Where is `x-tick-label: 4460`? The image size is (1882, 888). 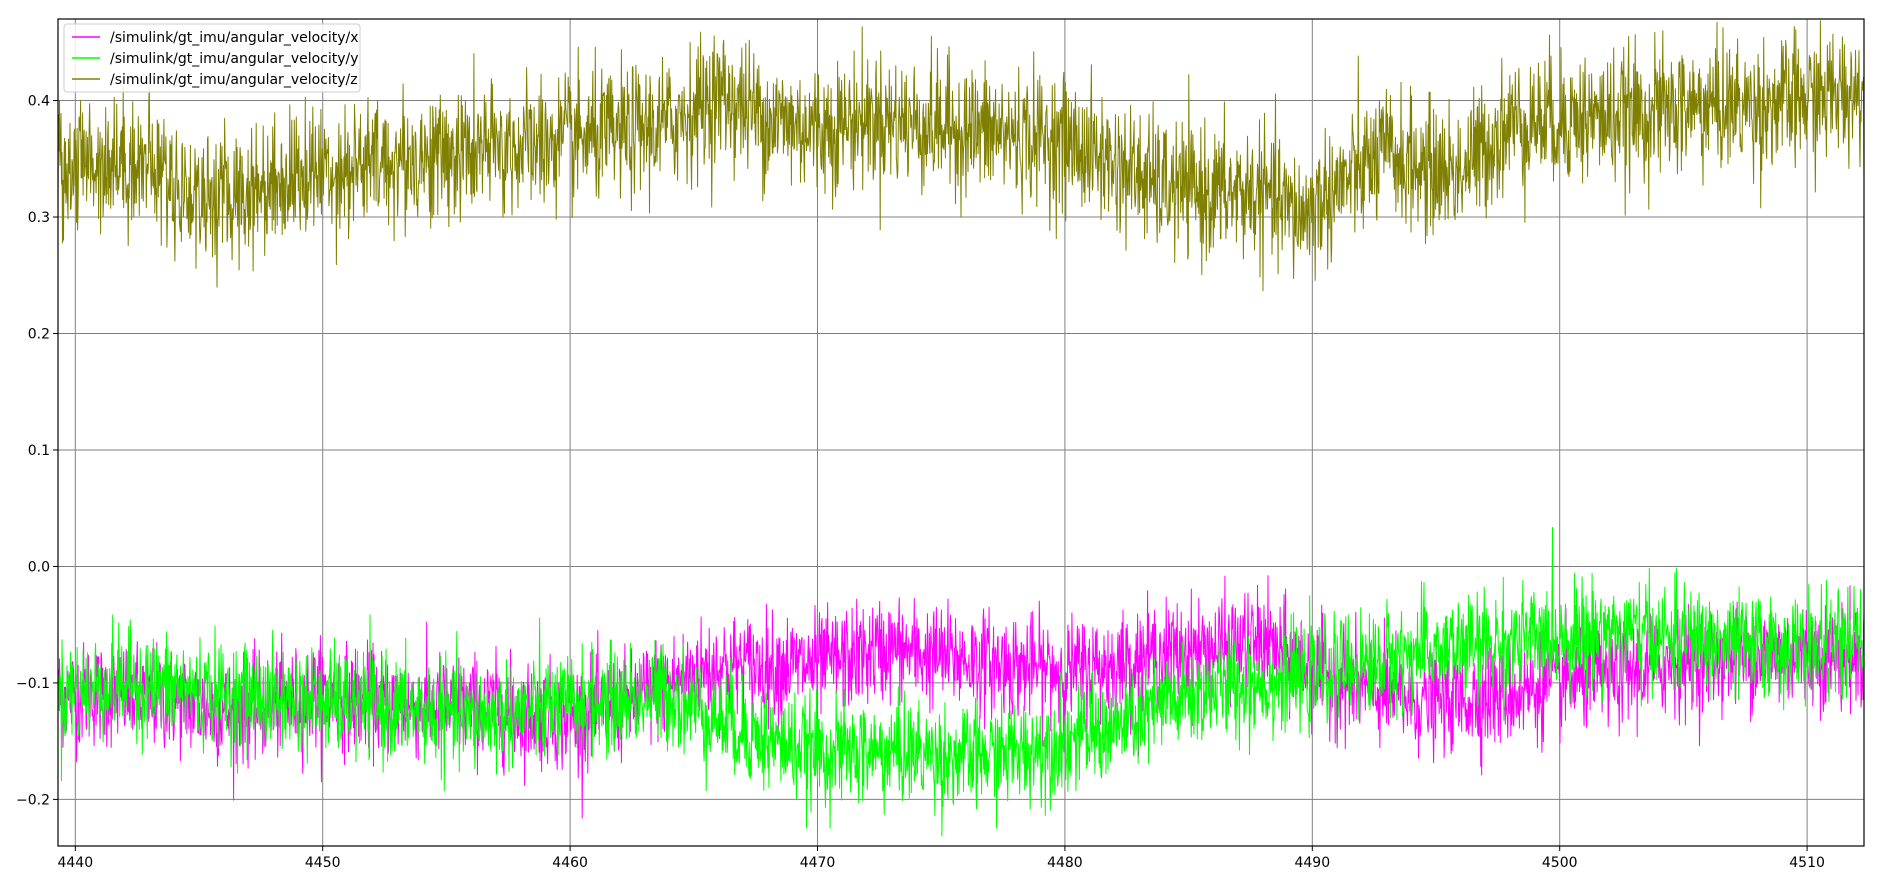 x-tick-label: 4460 is located at coordinates (570, 863).